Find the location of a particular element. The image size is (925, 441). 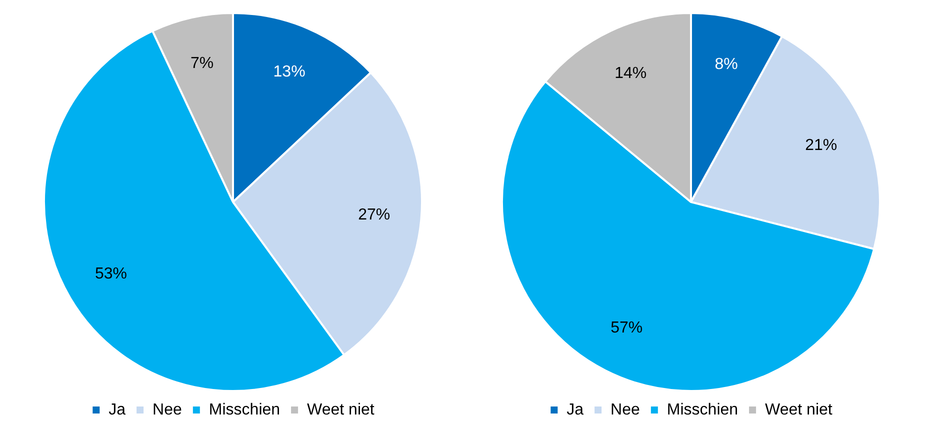

data-label: 7% is located at coordinates (202, 63).